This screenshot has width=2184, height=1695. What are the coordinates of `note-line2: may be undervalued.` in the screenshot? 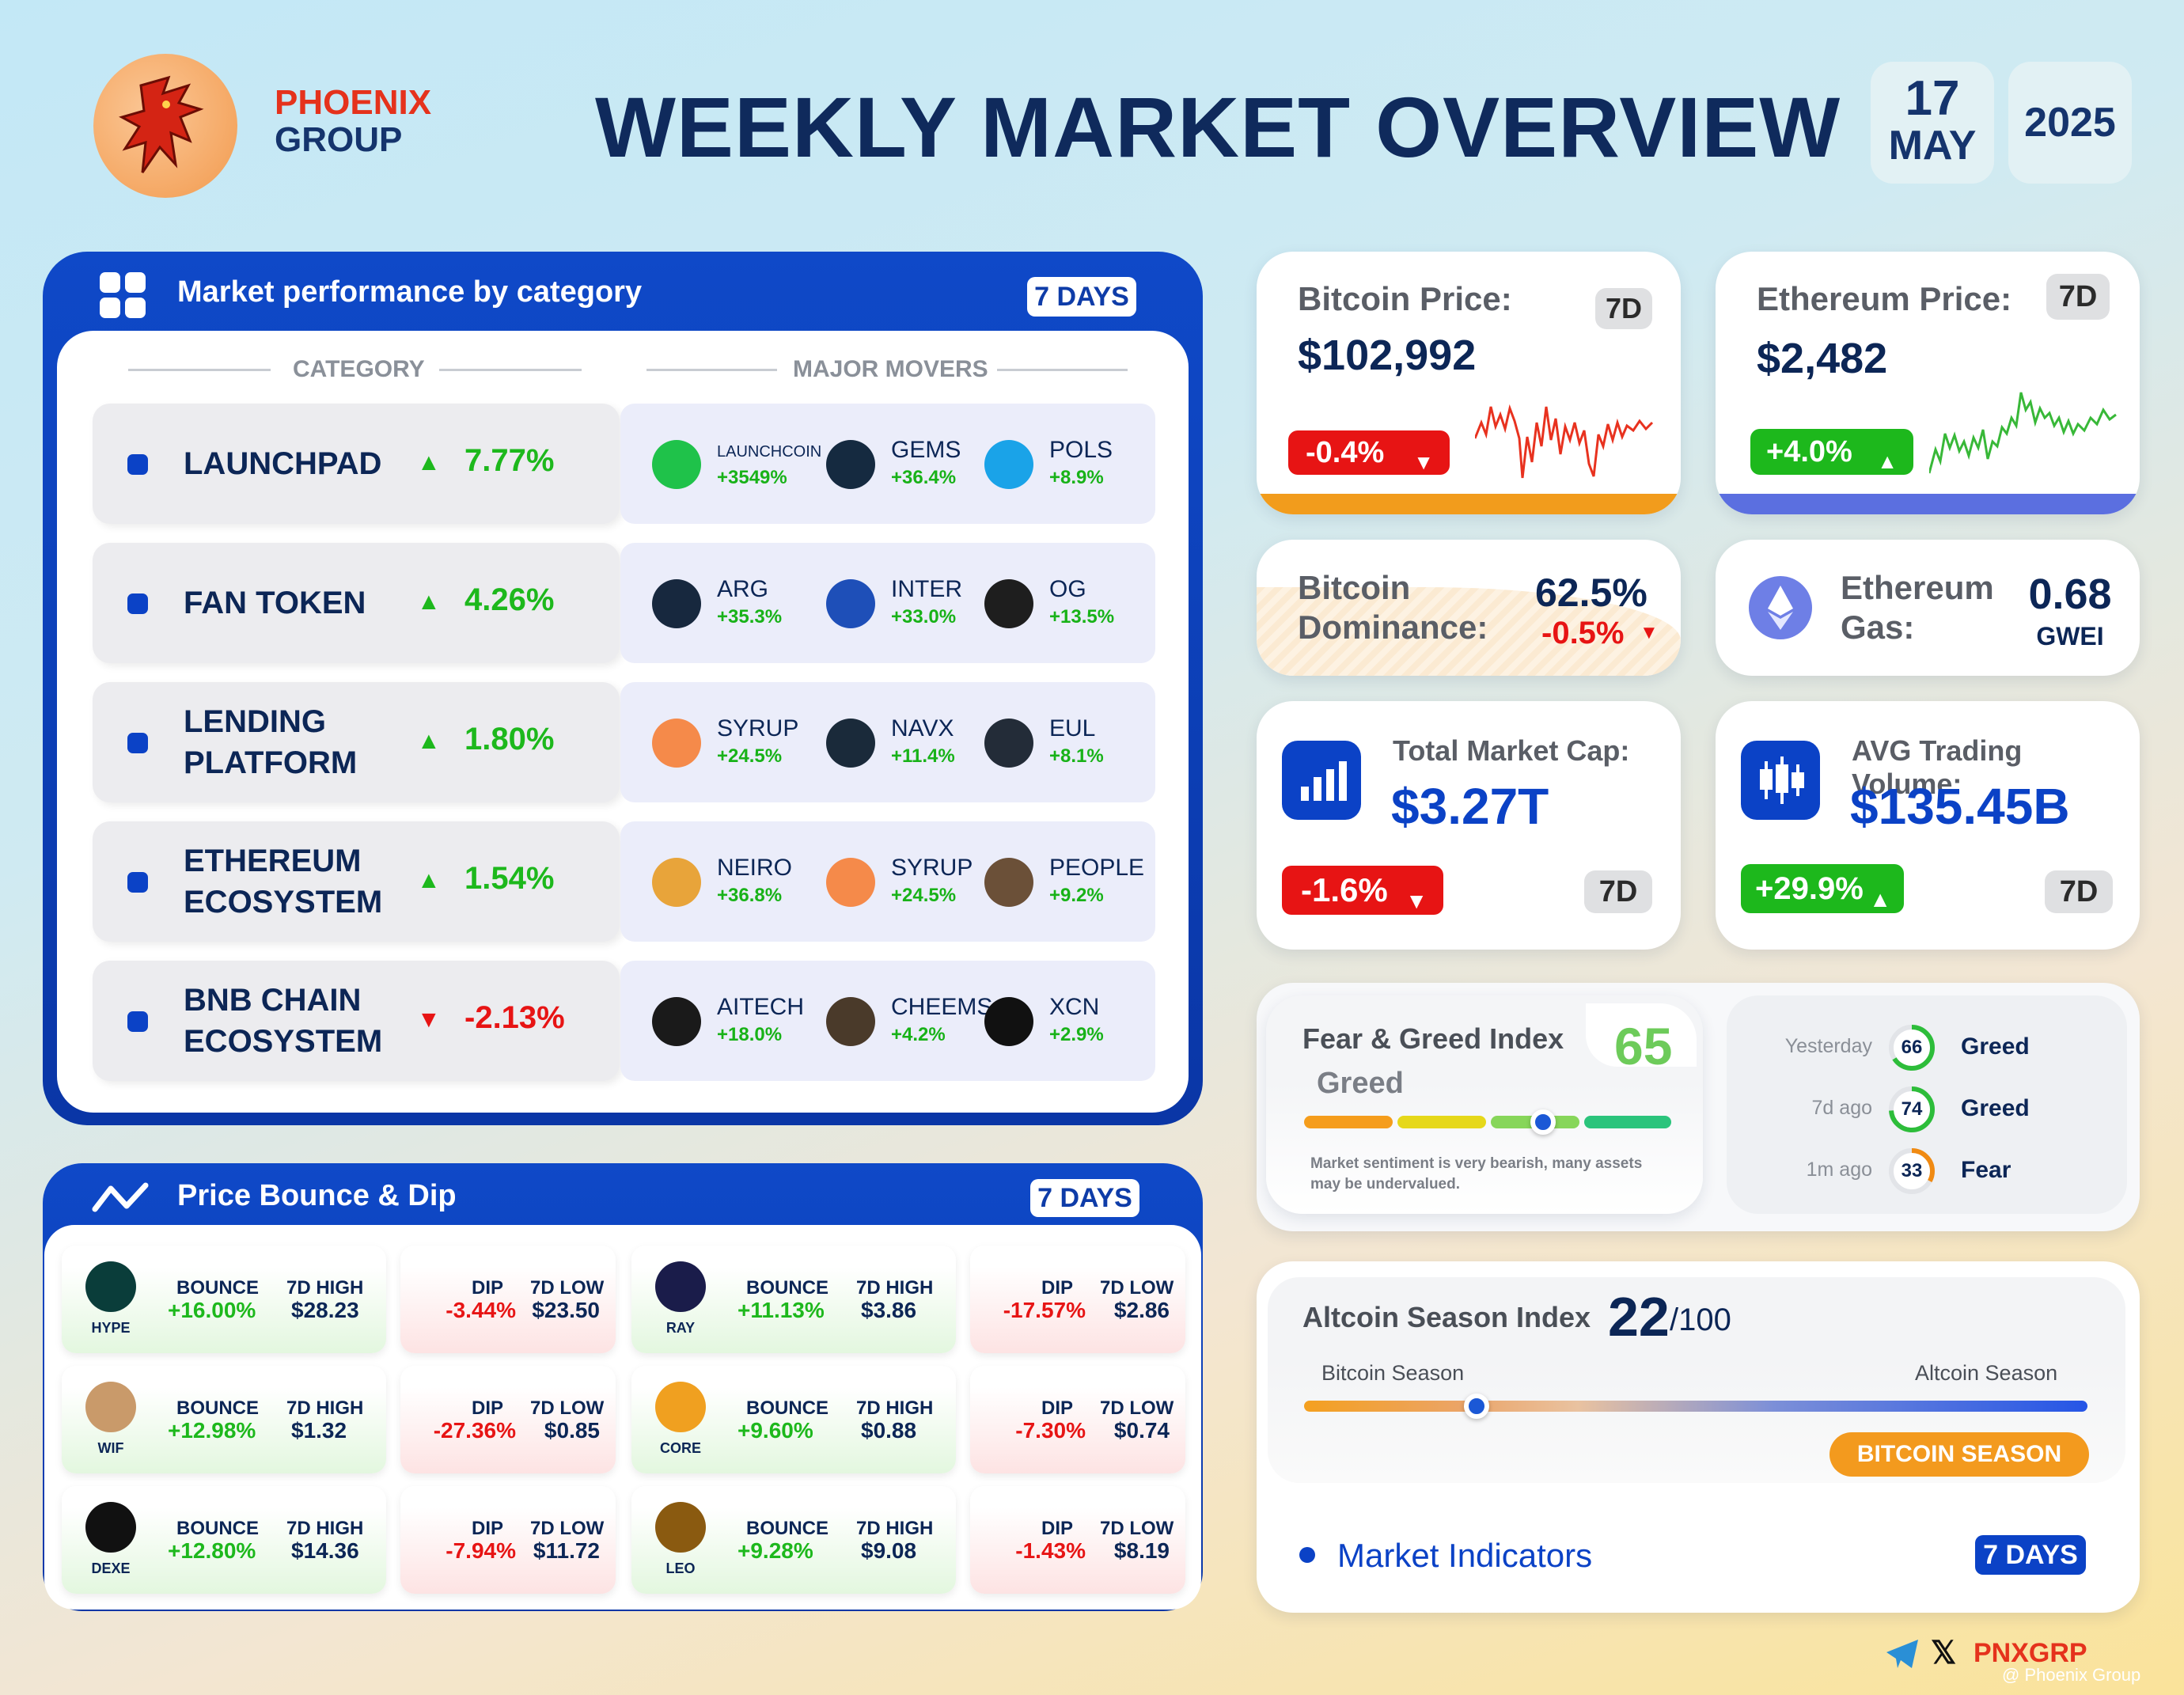 It's located at (1385, 1184).